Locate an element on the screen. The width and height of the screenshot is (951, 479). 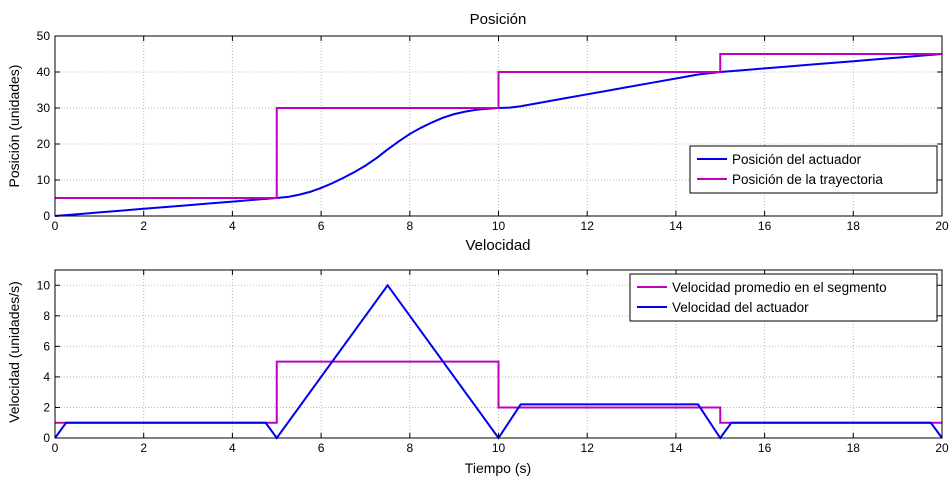
velocity-y-tick-label: 6 is located at coordinates (46, 346).